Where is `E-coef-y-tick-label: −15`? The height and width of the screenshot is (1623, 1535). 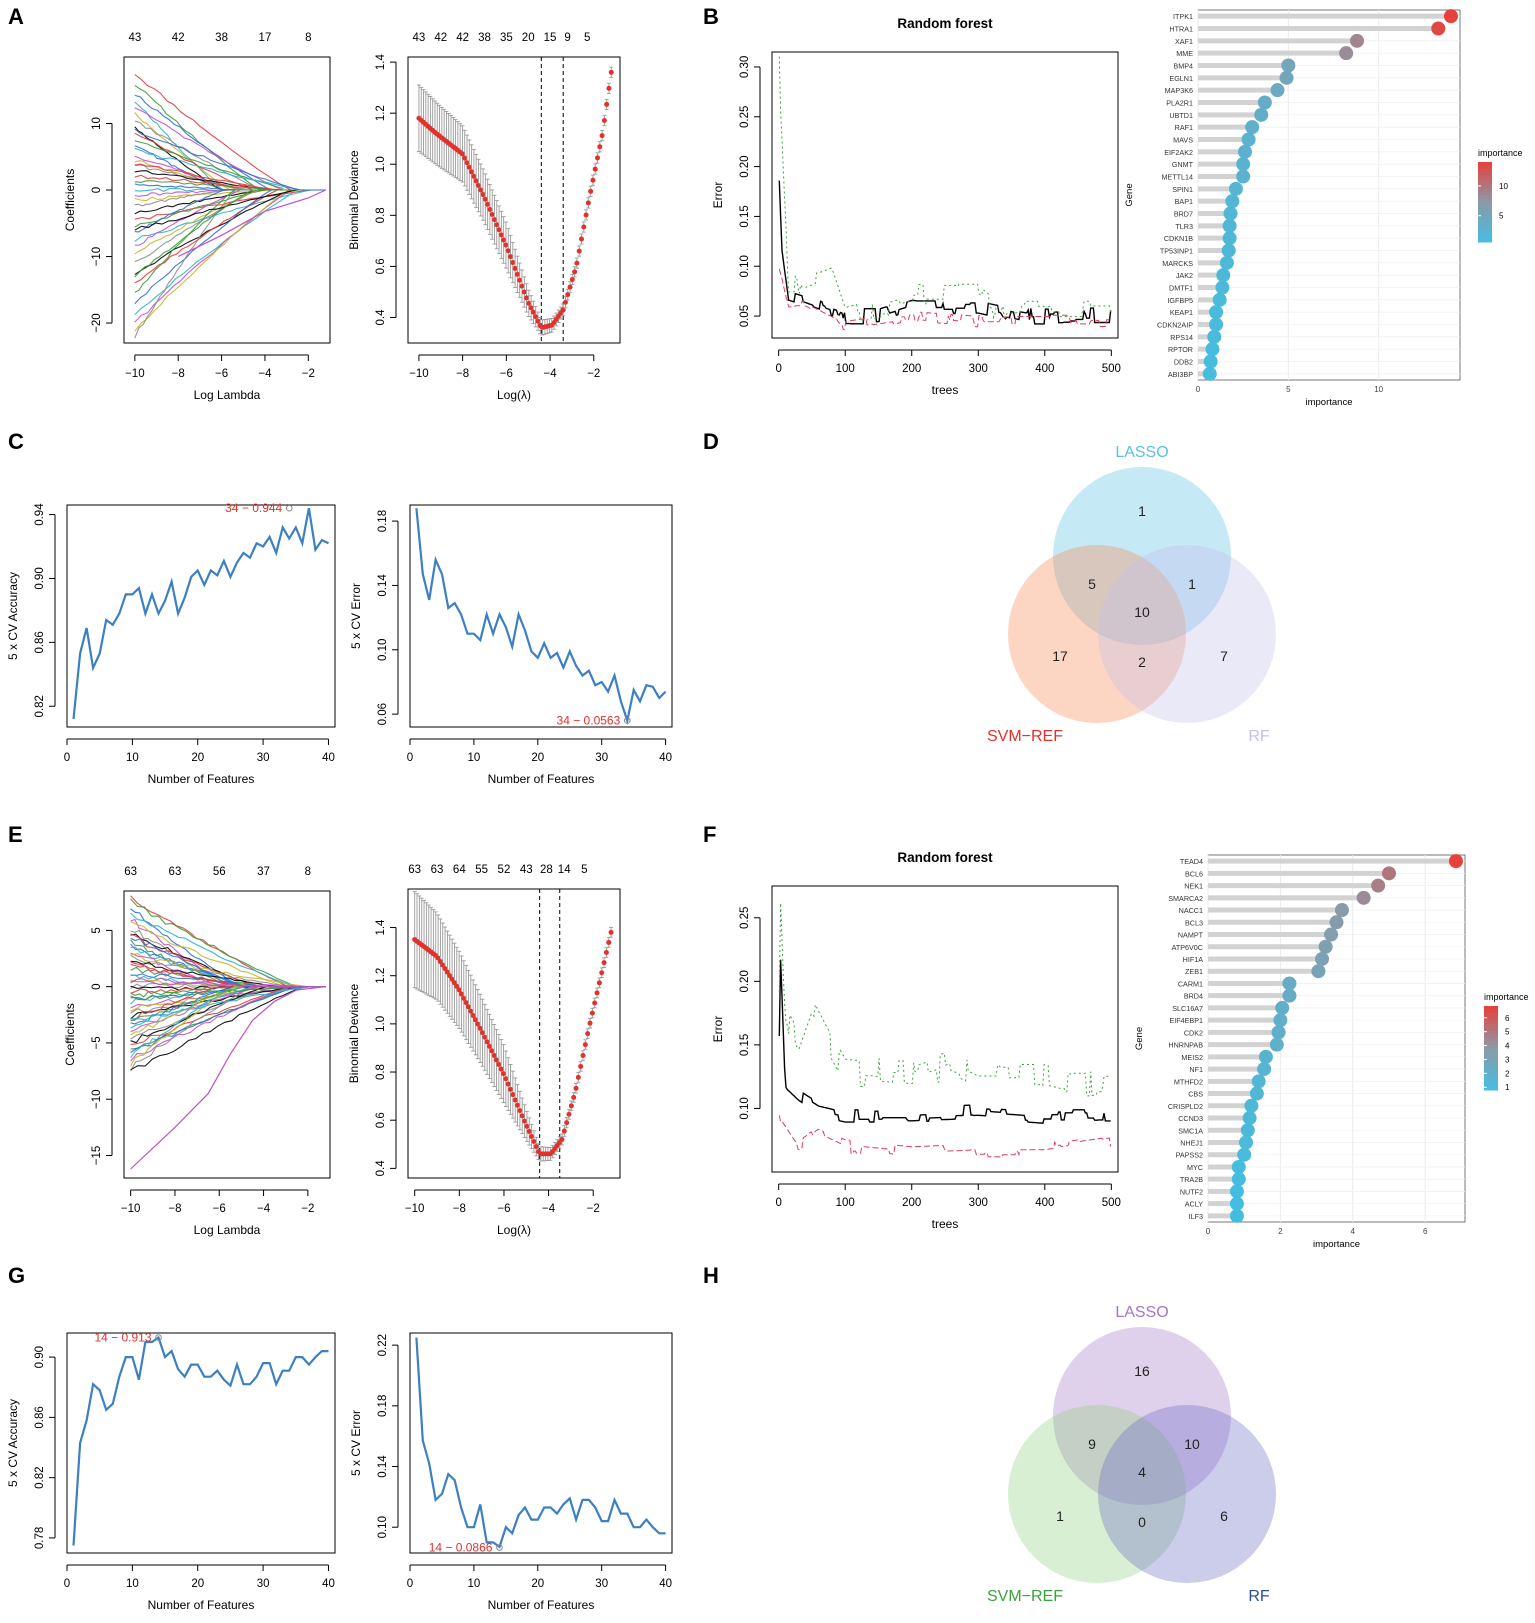 E-coef-y-tick-label: −15 is located at coordinates (97, 1156).